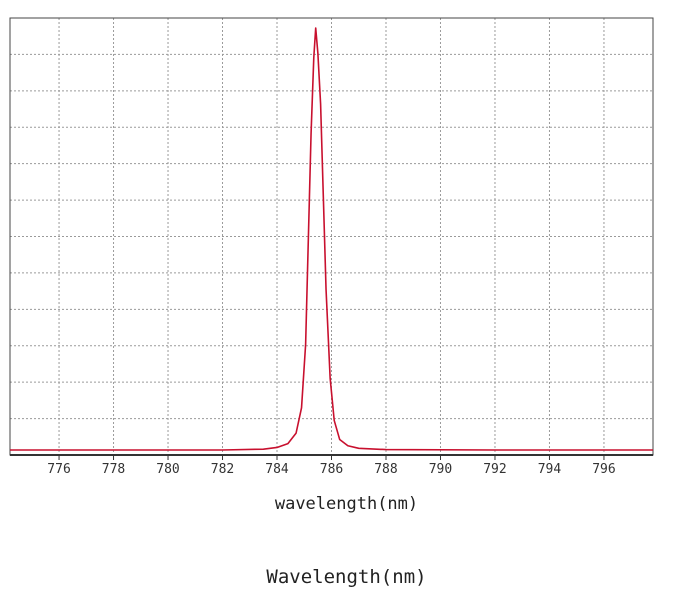  I want to click on x-tick-label: 796, so click(603, 469).